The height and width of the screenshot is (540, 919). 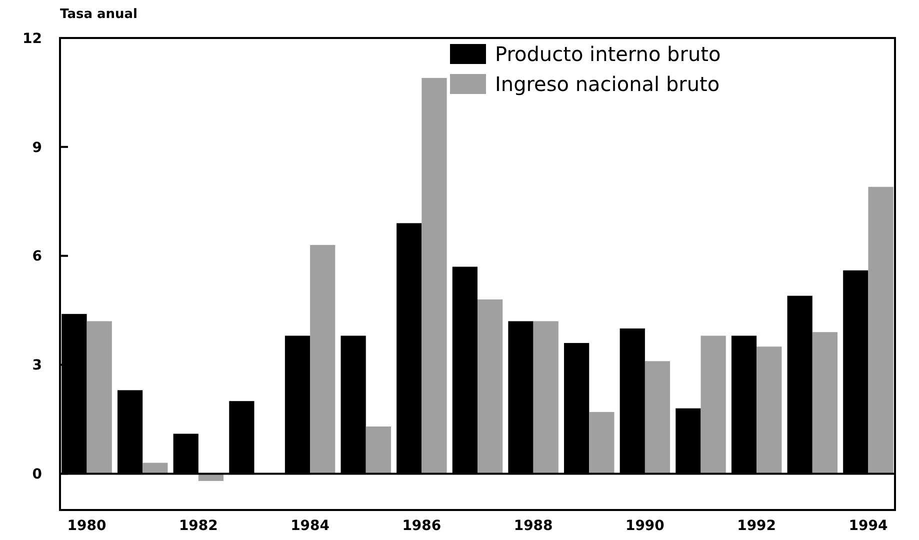 What do you see at coordinates (533, 526) in the screenshot?
I see `x-tick-label: 1988` at bounding box center [533, 526].